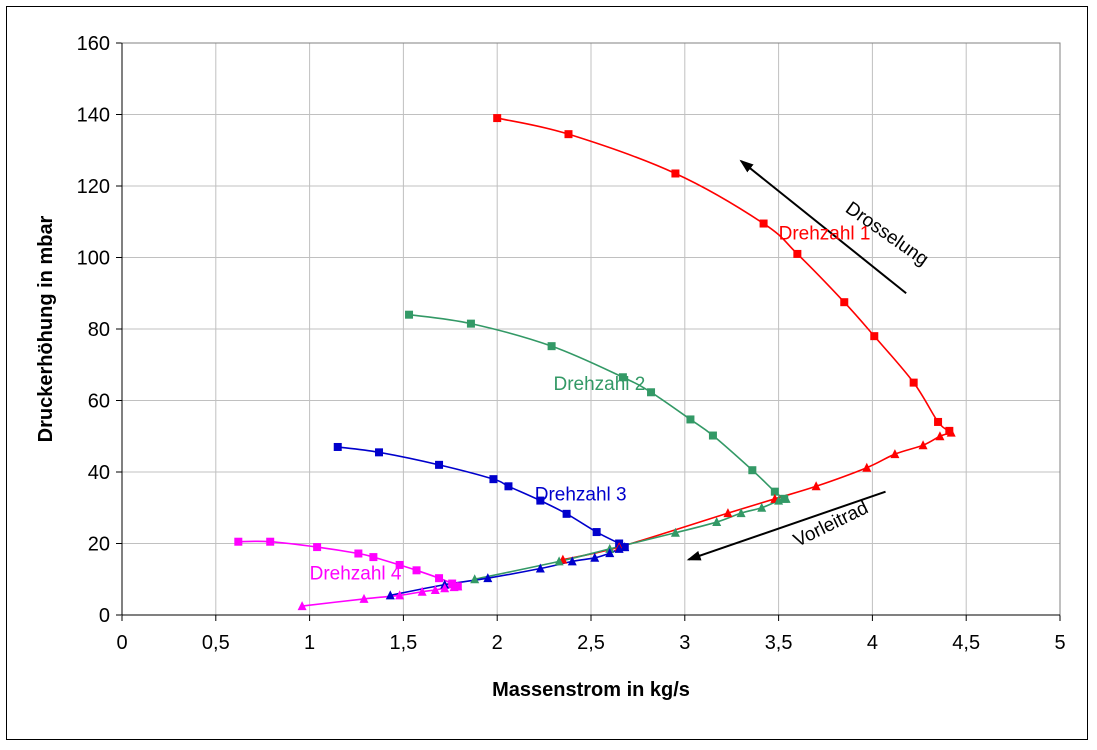 Image resolution: width=1097 pixels, height=750 pixels. I want to click on y-tick-label: 20, so click(99, 545).